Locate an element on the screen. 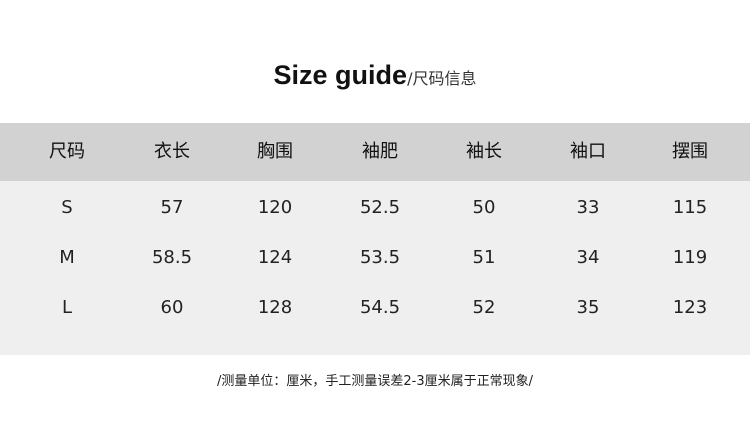  page-title: Size guide/尺码信息 is located at coordinates (375, 75).